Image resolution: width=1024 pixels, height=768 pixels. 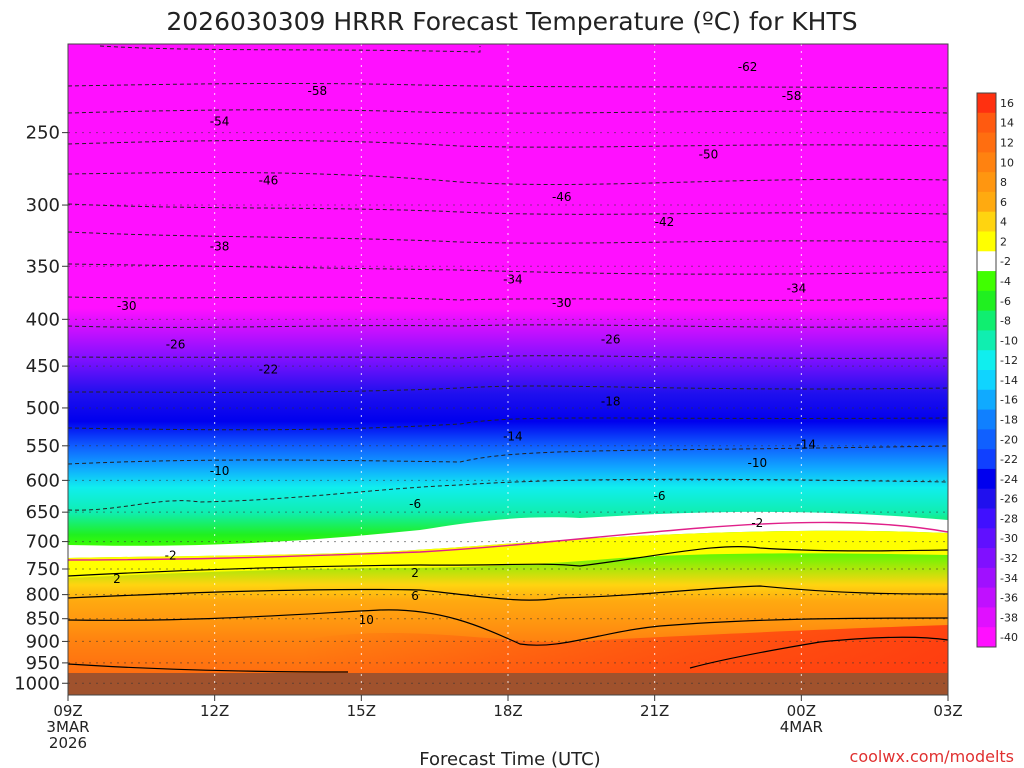 What do you see at coordinates (1007, 103) in the screenshot?
I see `colorbar-label: 16` at bounding box center [1007, 103].